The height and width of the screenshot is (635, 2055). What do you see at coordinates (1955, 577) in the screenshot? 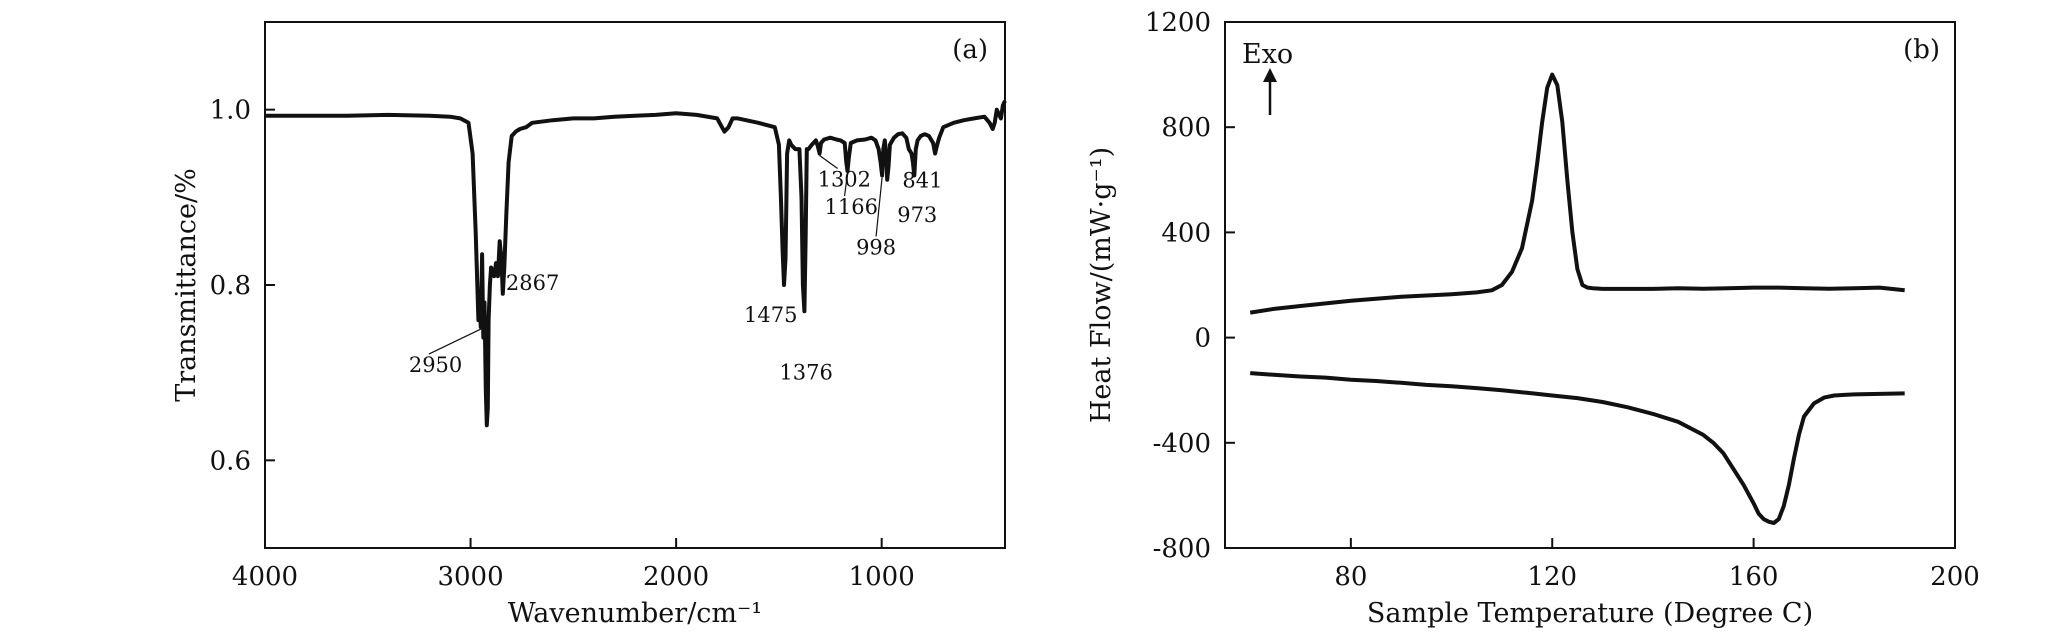
I see `panel-b-x-tick-label: 200` at bounding box center [1955, 577].